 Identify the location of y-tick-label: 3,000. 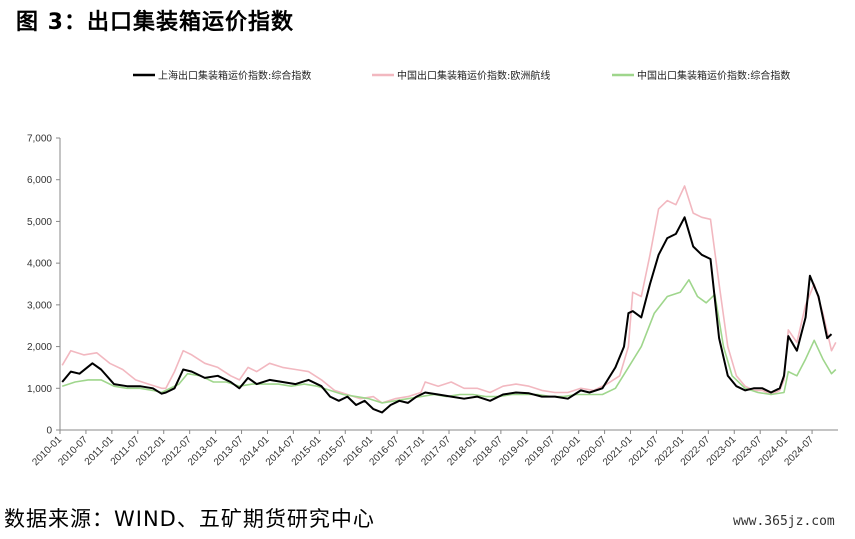
(39, 305).